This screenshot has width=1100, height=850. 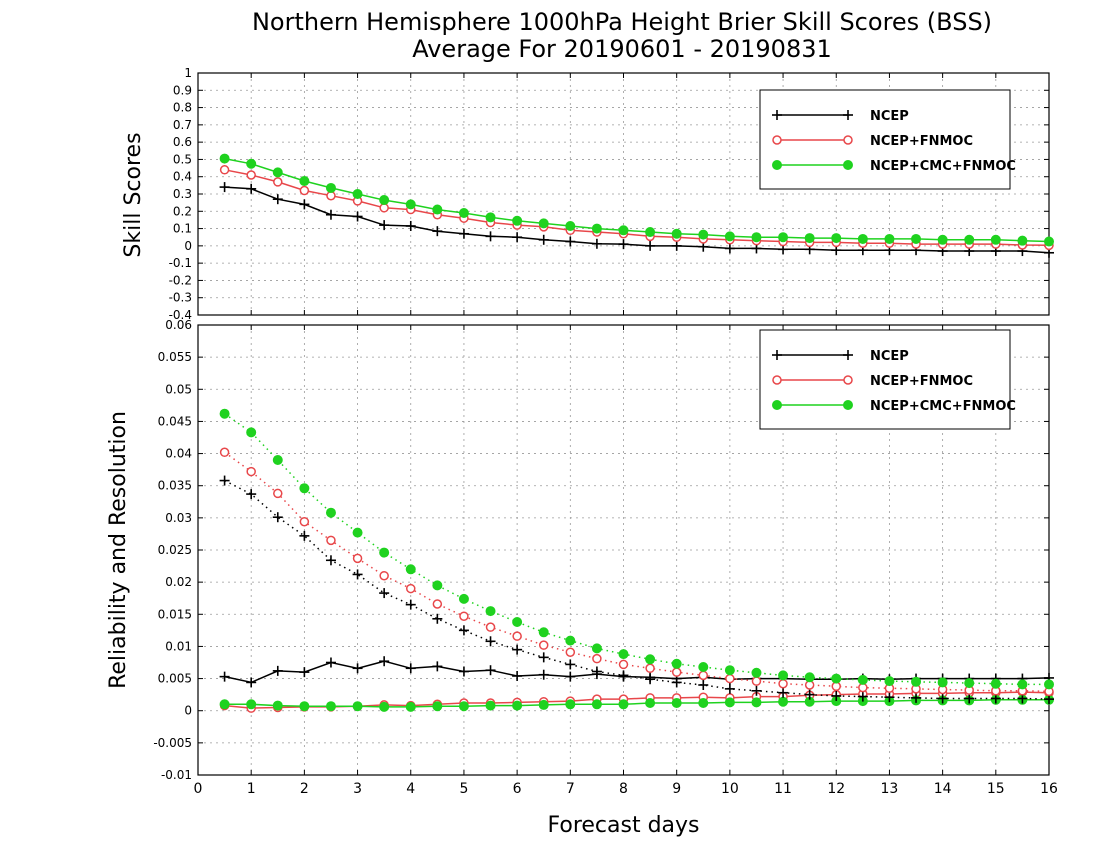 I want to click on y-tick-label: 0.4, so click(x=182, y=177).